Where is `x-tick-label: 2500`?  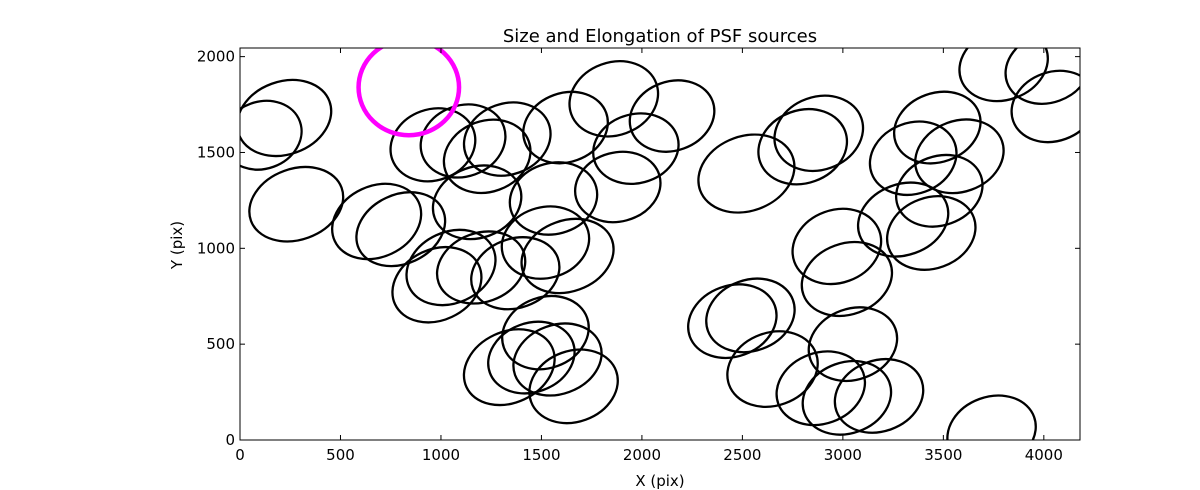 x-tick-label: 2500 is located at coordinates (742, 455).